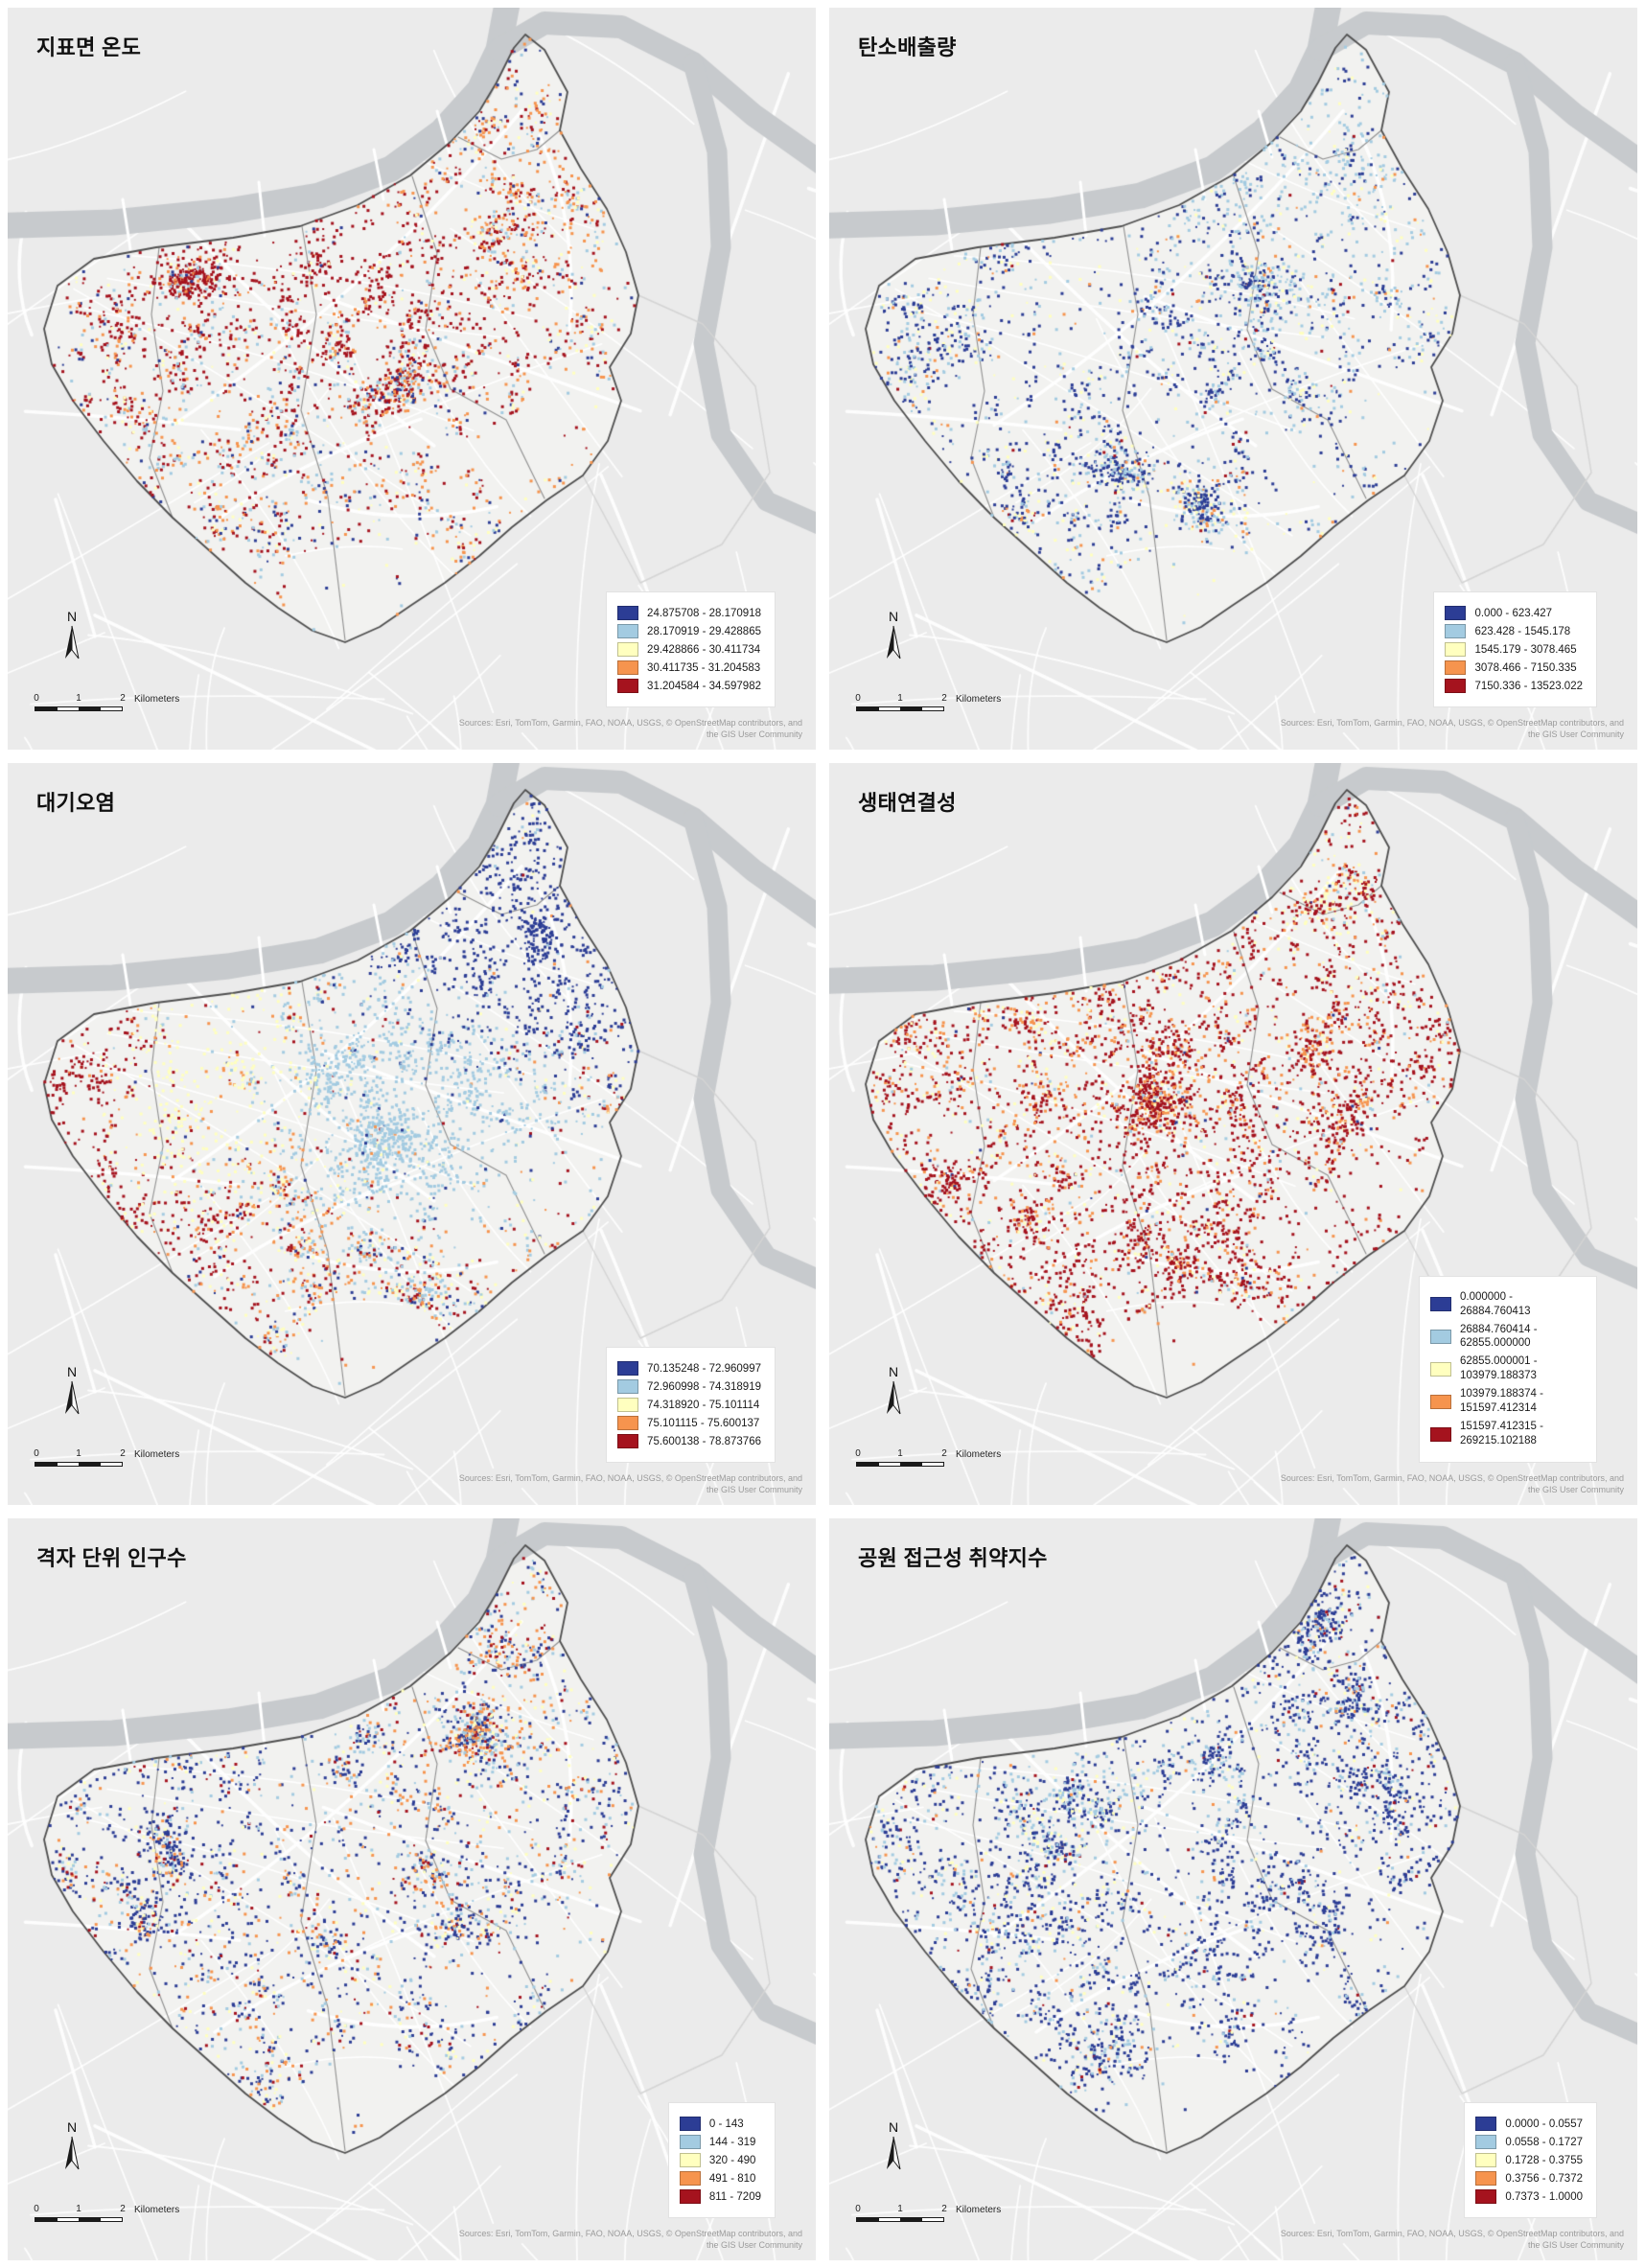 The height and width of the screenshot is (2268, 1645). What do you see at coordinates (1514, 631) in the screenshot?
I see `legend-row: 623.428 - 1545.178` at bounding box center [1514, 631].